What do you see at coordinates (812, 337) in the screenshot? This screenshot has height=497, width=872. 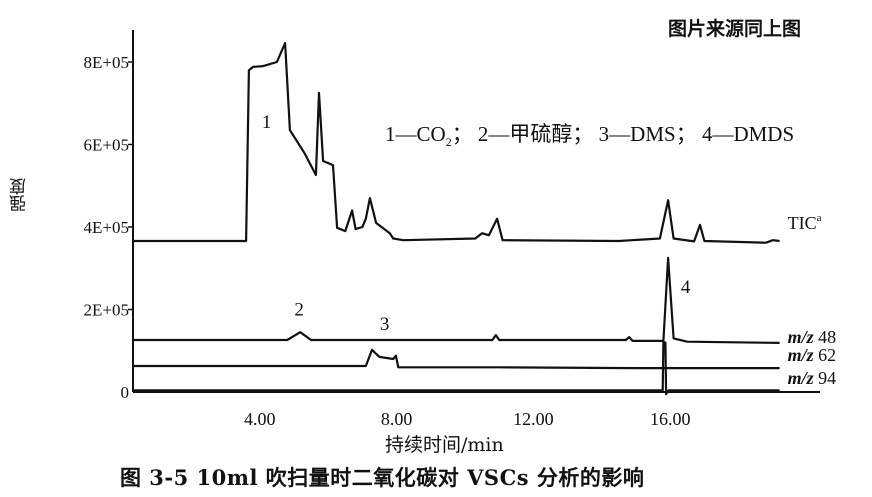 I see `series-label: m/z 48` at bounding box center [812, 337].